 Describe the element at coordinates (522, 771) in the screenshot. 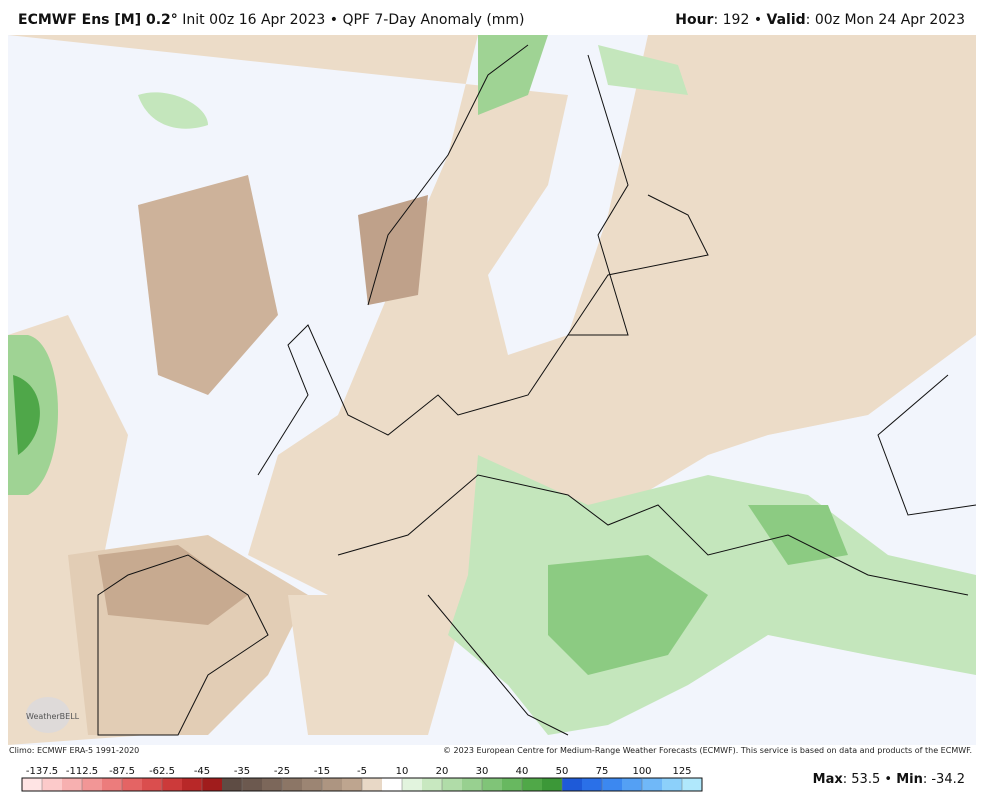

I see `tick-label: 40` at that location.